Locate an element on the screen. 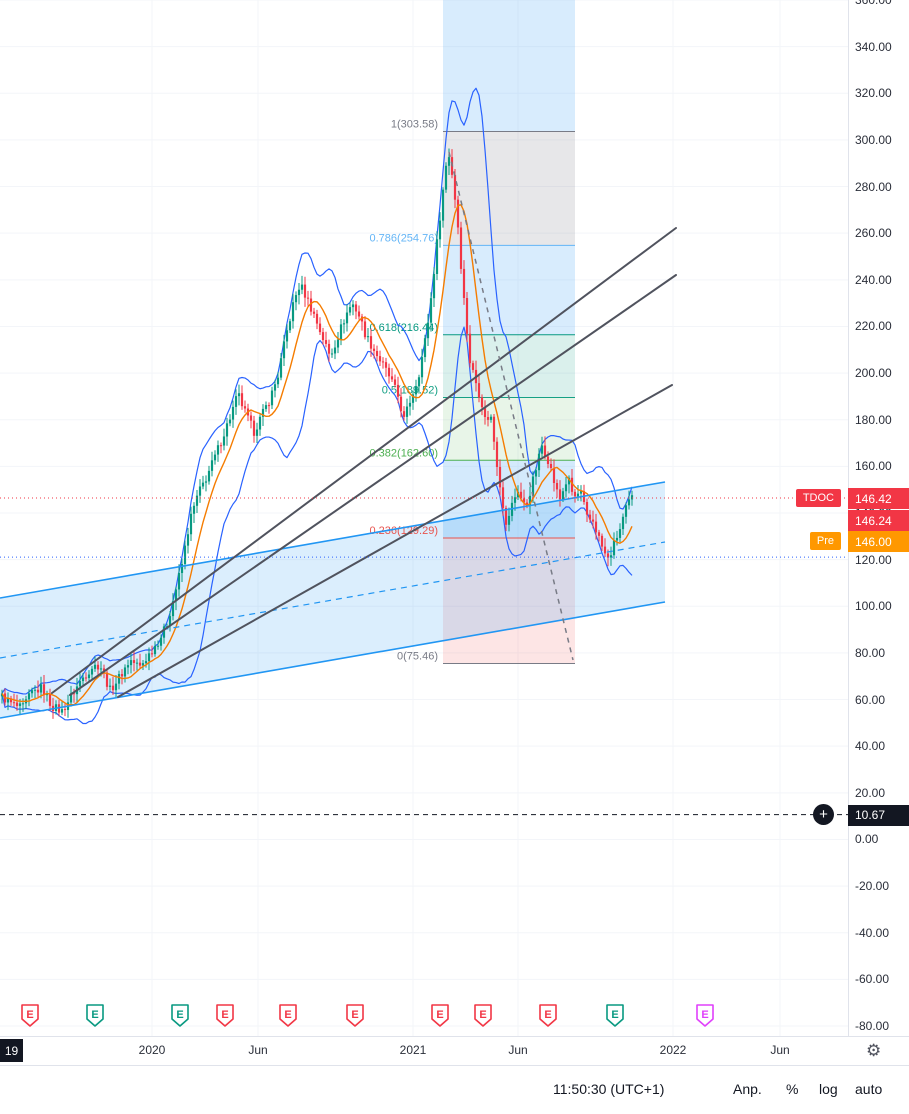  price-tick-label: 340.00 is located at coordinates (873, 46).